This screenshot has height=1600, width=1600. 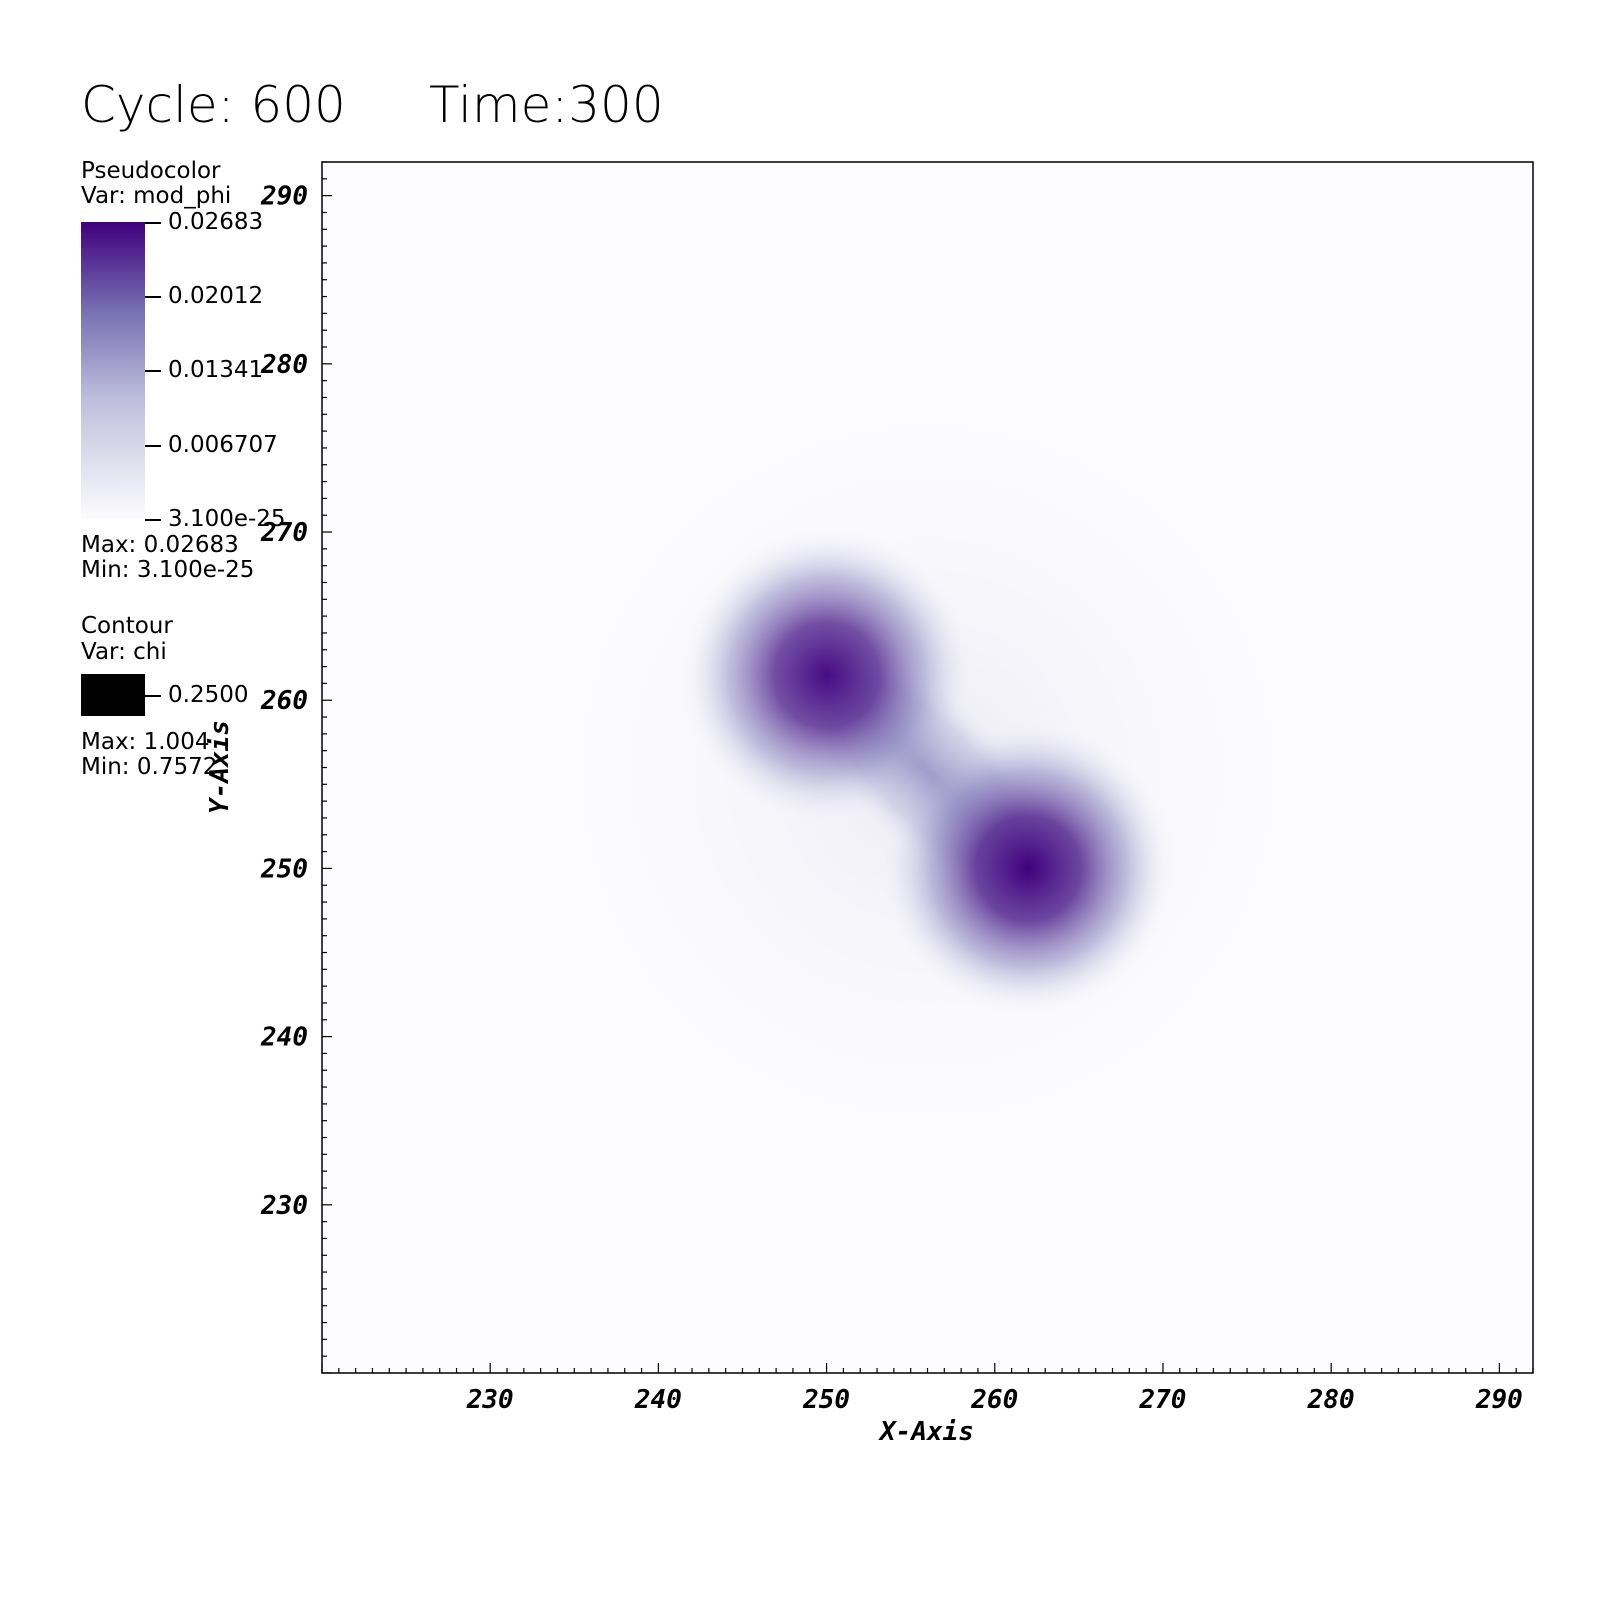 I want to click on cycle-label: Cycle: 600, so click(x=213, y=105).